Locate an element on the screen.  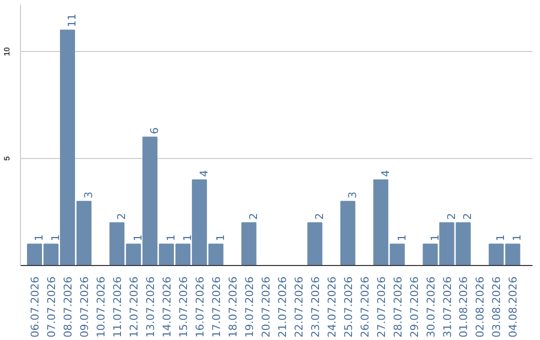
x-tick-label: 15.07.2026 is located at coordinates (183, 307).